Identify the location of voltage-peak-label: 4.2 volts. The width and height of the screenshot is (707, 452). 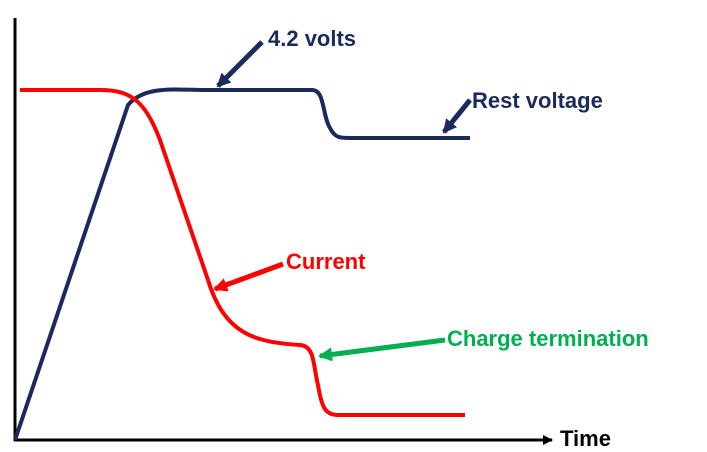
(312, 38).